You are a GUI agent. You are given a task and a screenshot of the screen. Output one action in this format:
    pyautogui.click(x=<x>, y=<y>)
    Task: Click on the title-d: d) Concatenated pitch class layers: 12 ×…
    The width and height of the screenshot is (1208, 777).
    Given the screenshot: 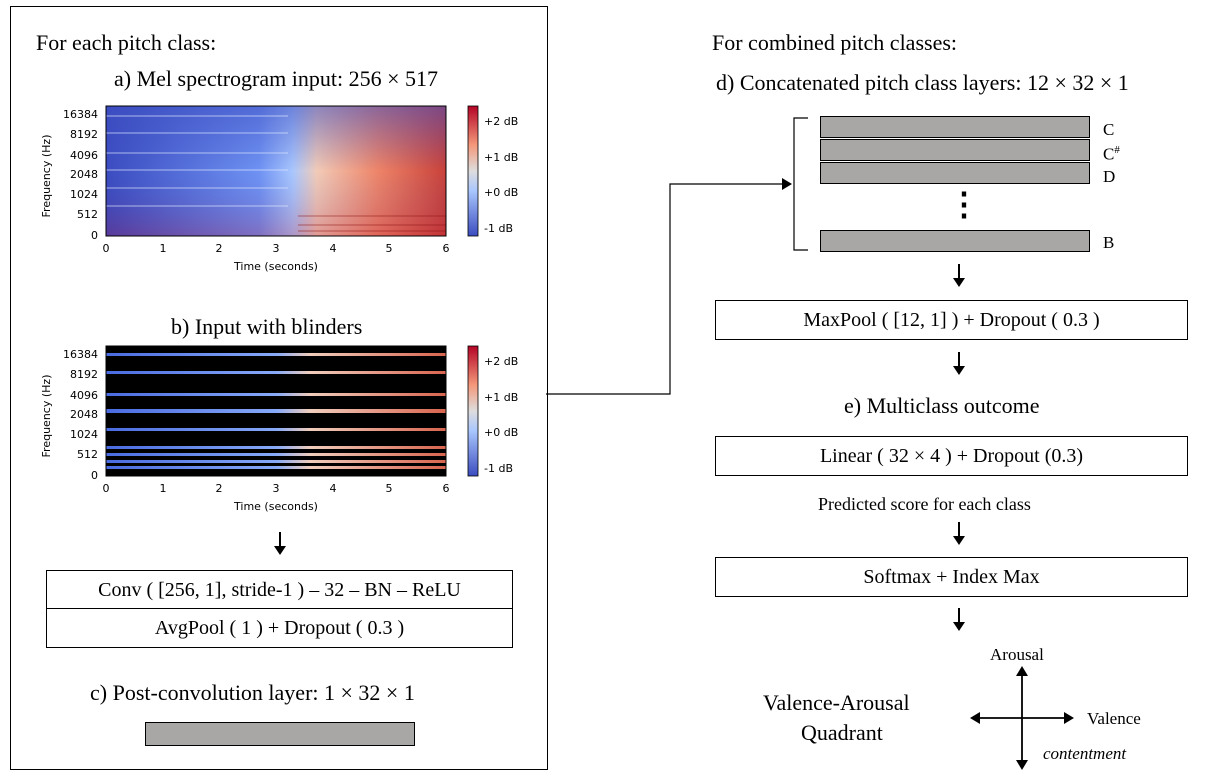 What is the action you would take?
    pyautogui.click(x=922, y=82)
    